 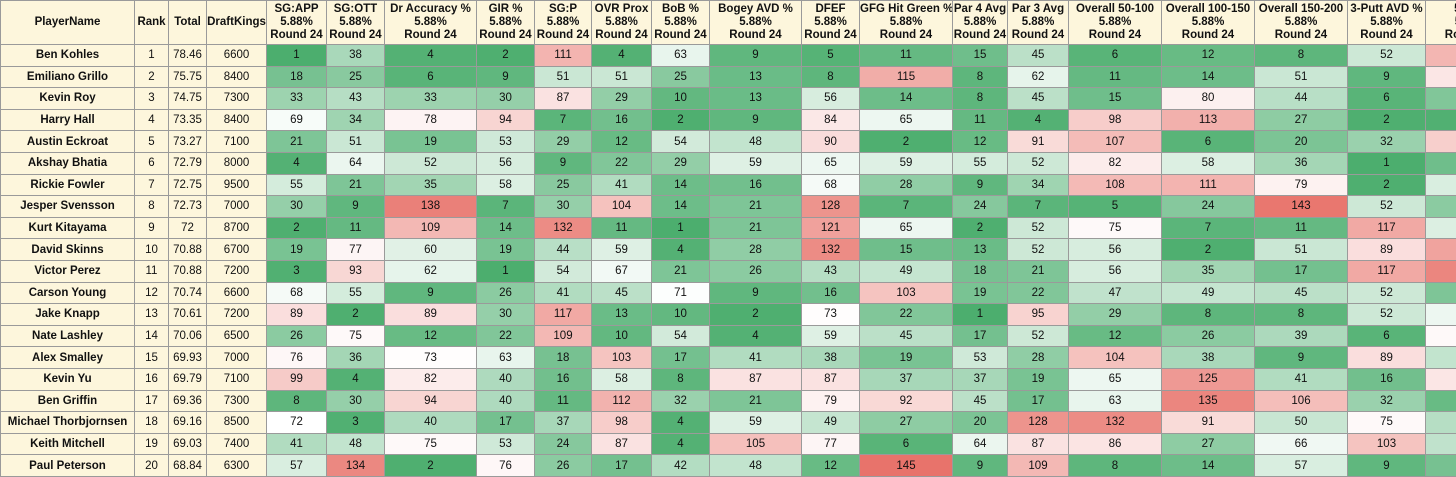 I want to click on draftkings-salary-cell: 9500, so click(x=237, y=185).